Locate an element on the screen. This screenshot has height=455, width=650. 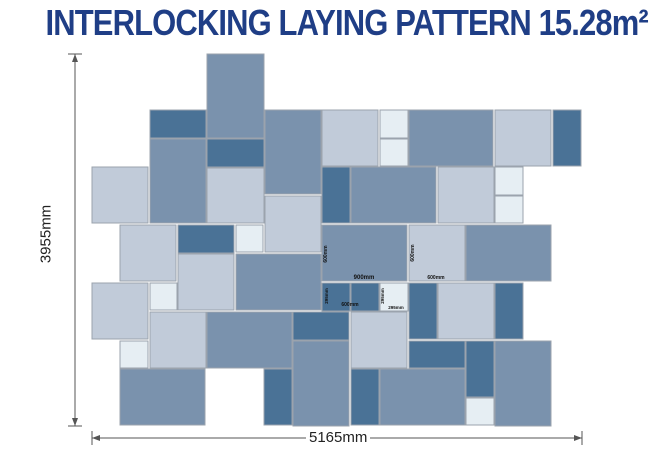
tile-size-label: 900mm is located at coordinates (364, 278).